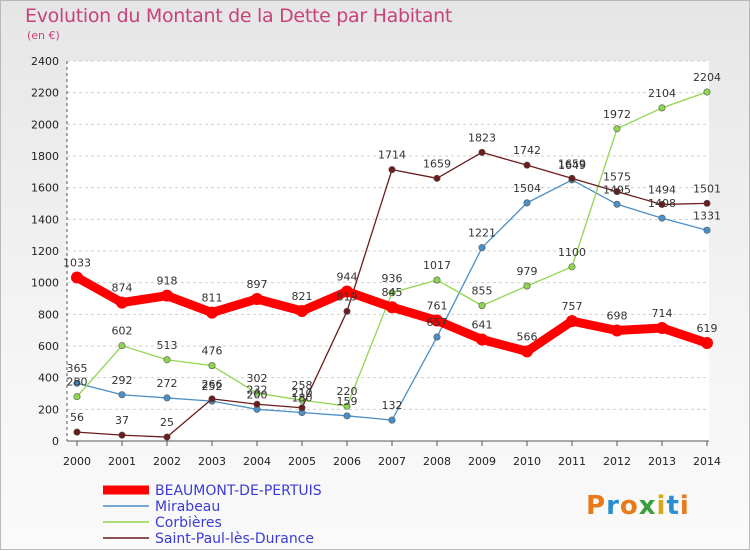 Image resolution: width=750 pixels, height=551 pixels. Describe the element at coordinates (77, 461) in the screenshot. I see `x-tick-label: 2000` at that location.